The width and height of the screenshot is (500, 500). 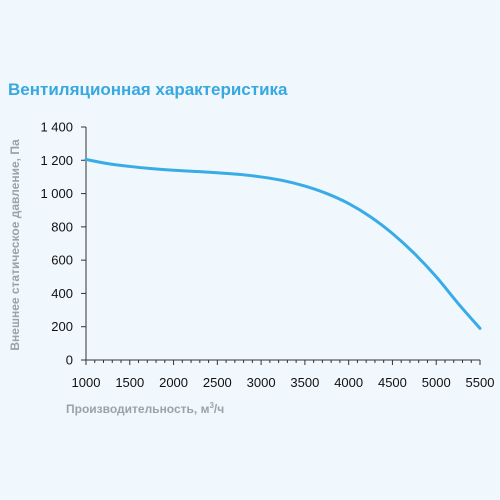 I want to click on y-tick-label: 800, so click(x=62, y=226).